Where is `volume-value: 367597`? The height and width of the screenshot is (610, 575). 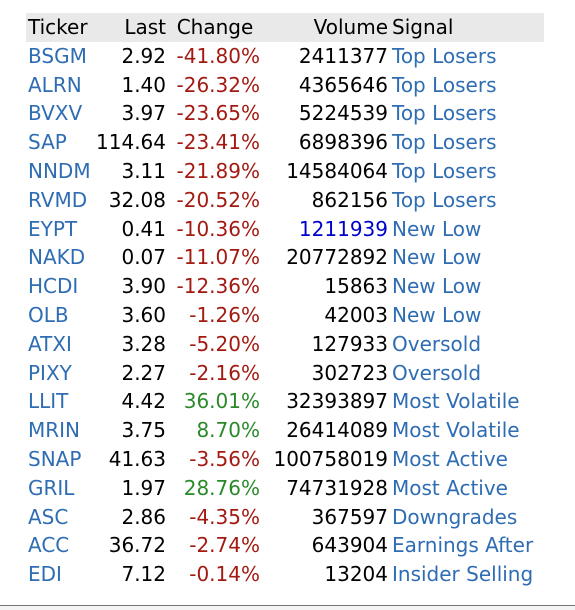
volume-value: 367597 is located at coordinates (349, 516).